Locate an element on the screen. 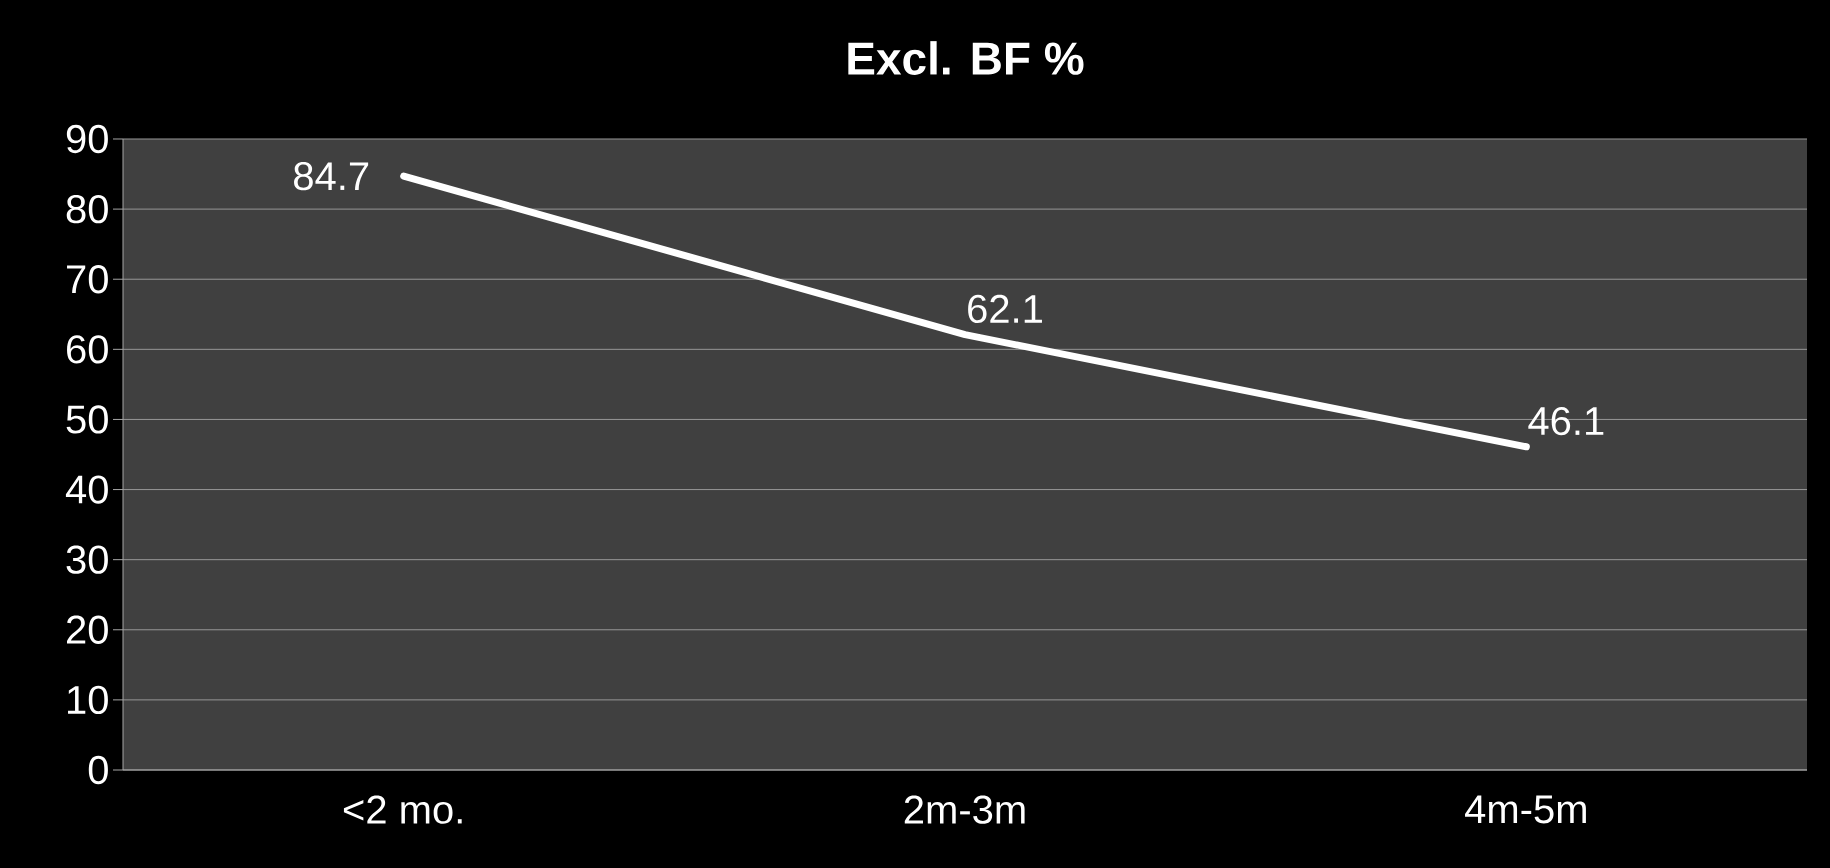  y-tick-label: 20 is located at coordinates (87, 629).